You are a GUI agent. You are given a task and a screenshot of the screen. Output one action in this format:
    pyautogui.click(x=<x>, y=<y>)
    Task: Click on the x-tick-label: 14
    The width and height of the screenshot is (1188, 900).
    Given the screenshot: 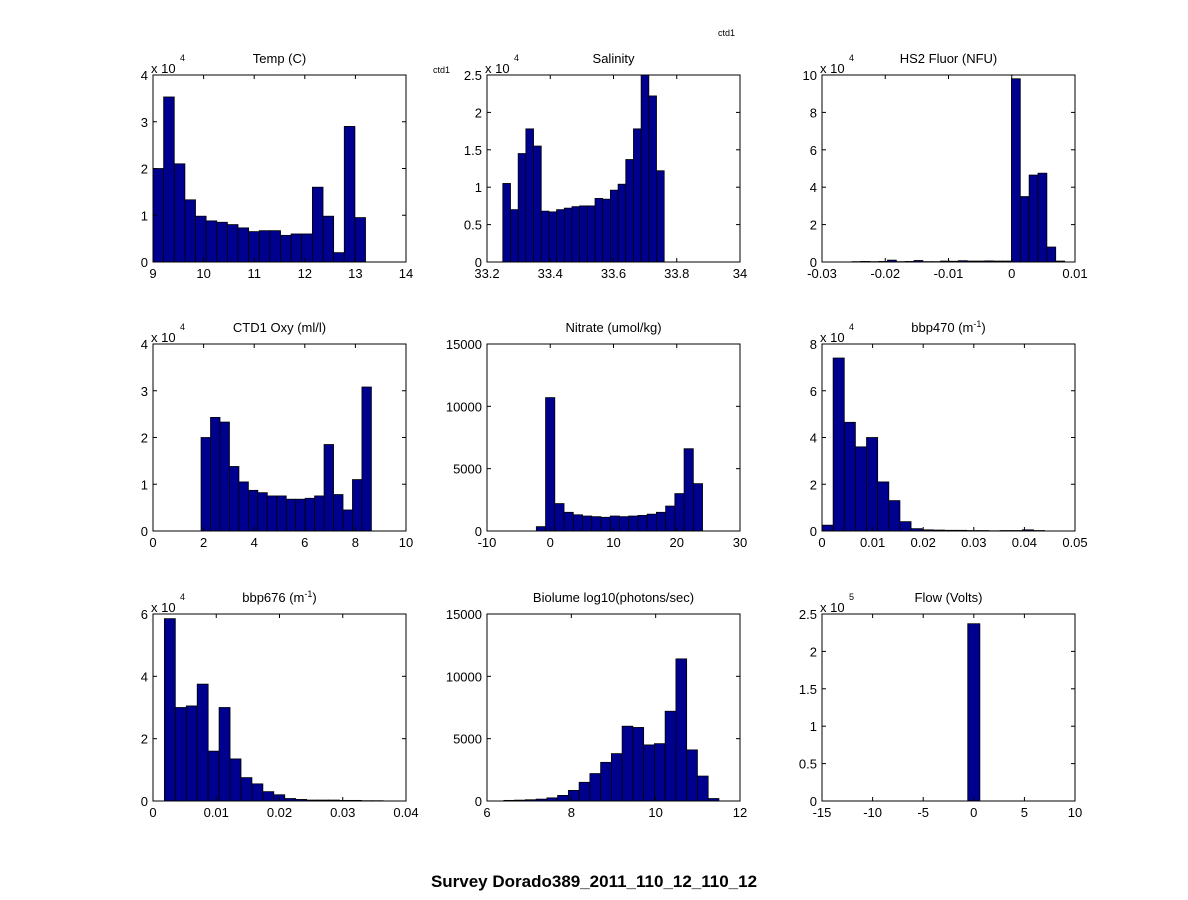 What is the action you would take?
    pyautogui.click(x=406, y=273)
    